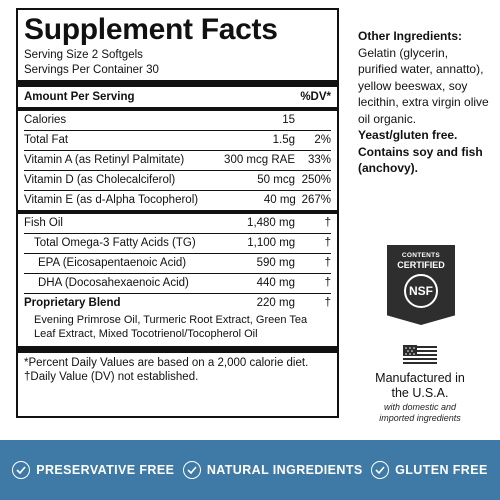 This screenshot has height=500, width=500. I want to click on footnote-dagger: †Daily Value (DV) not established., so click(111, 376).